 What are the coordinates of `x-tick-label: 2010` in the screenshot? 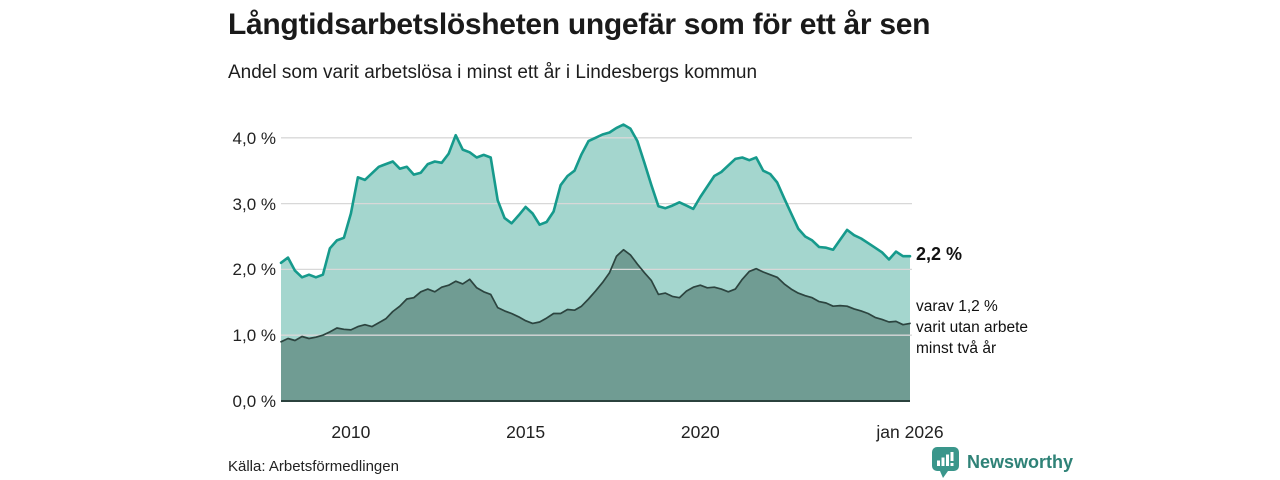 It's located at (351, 432).